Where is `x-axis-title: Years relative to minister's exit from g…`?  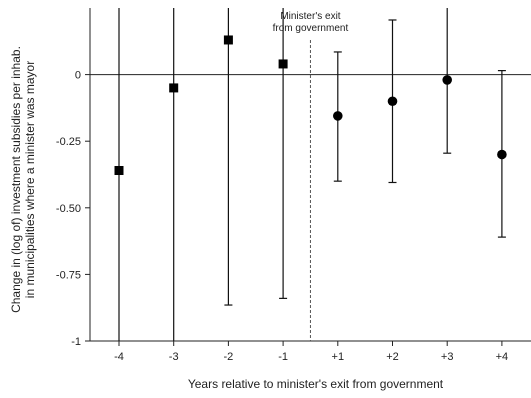 x-axis-title: Years relative to minister's exit from g… is located at coordinates (316, 384).